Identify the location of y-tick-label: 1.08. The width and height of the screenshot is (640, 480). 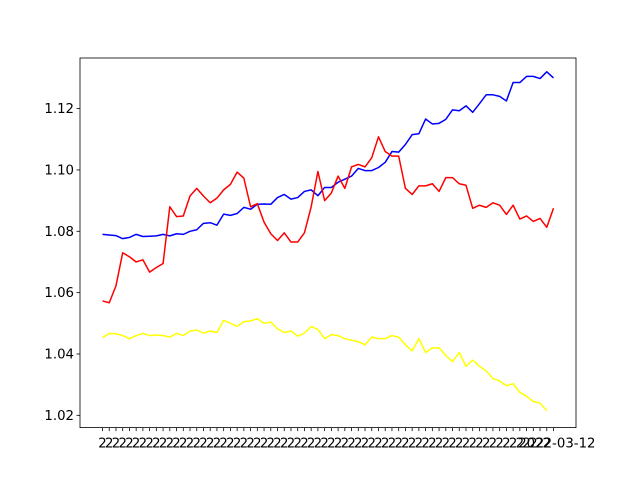
(59, 232).